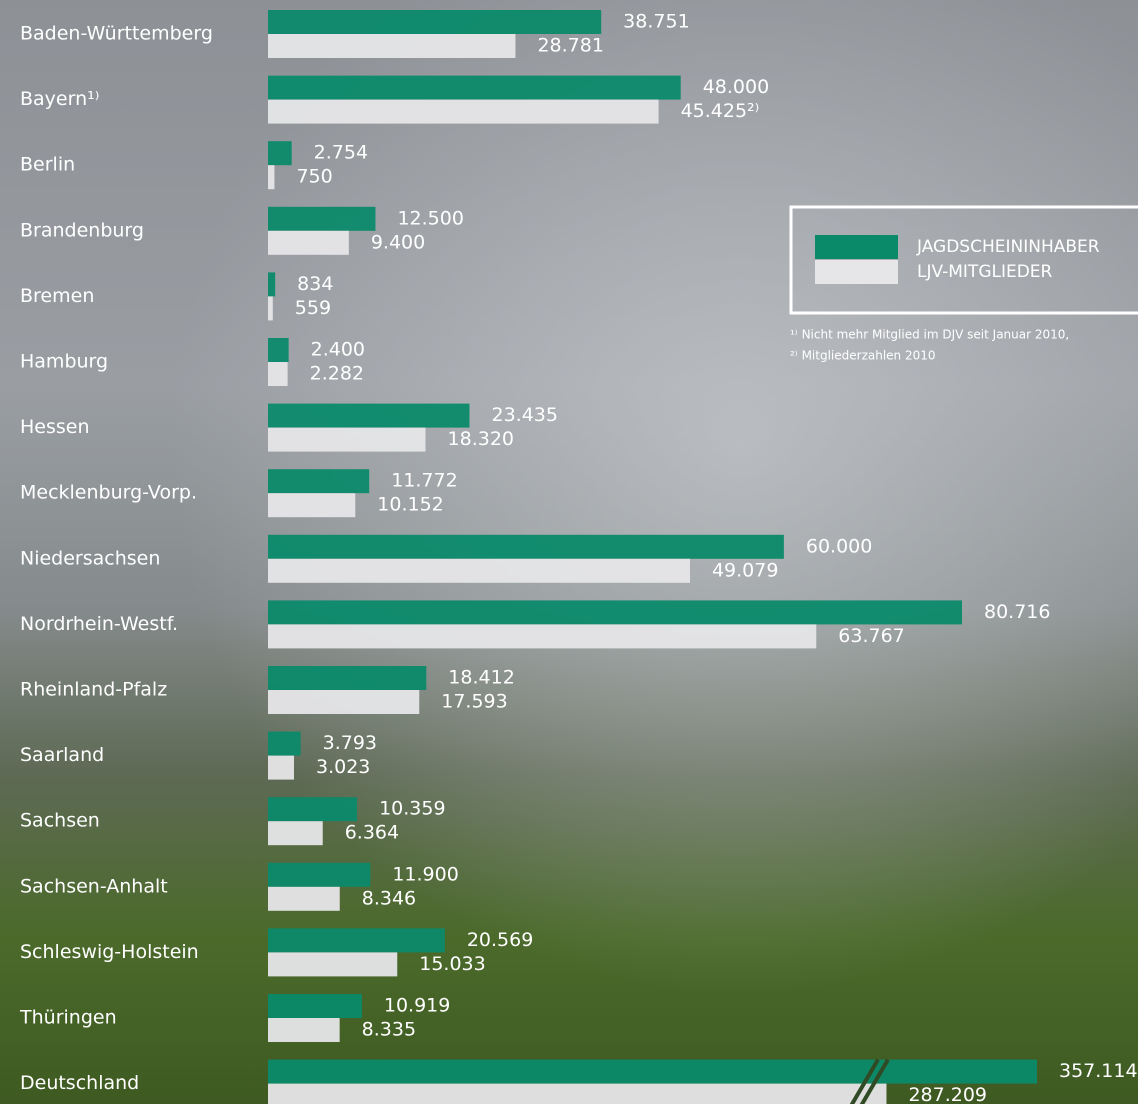  Describe the element at coordinates (60, 821) in the screenshot. I see `category-label: Sachsen` at that location.